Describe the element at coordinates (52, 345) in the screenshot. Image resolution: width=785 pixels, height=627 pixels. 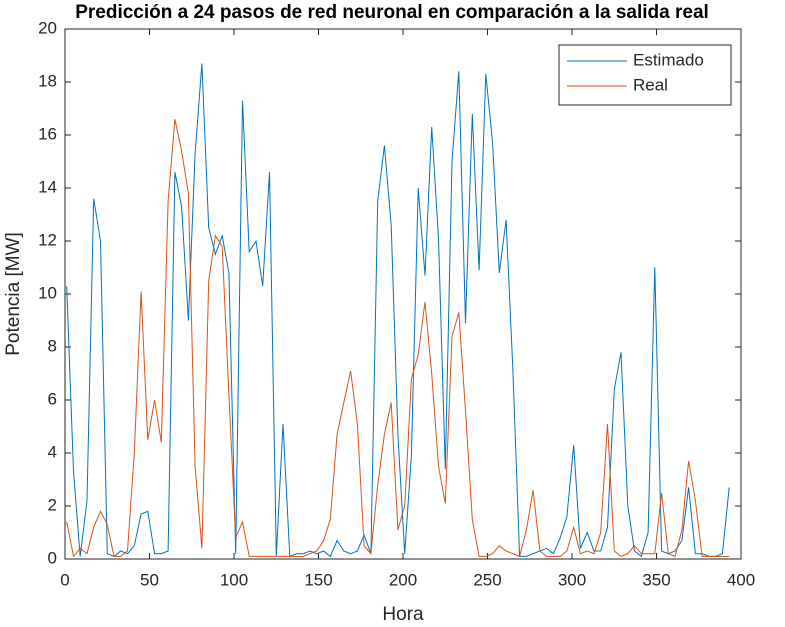
I see `y-tick-label: 8` at that location.